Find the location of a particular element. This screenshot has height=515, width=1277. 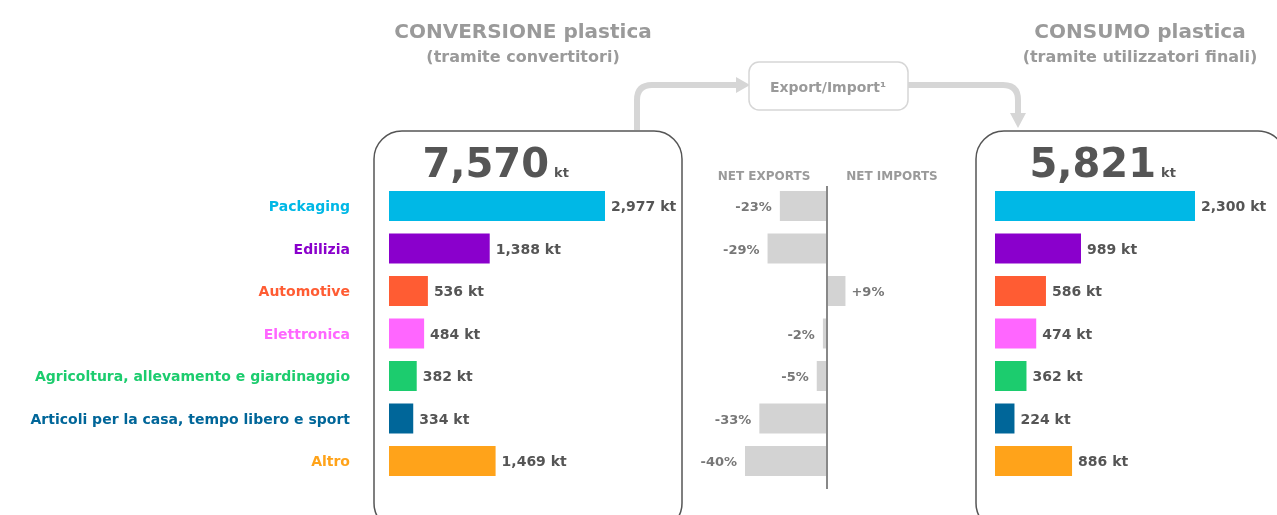

data-label: 474 kt is located at coordinates (1067, 333).